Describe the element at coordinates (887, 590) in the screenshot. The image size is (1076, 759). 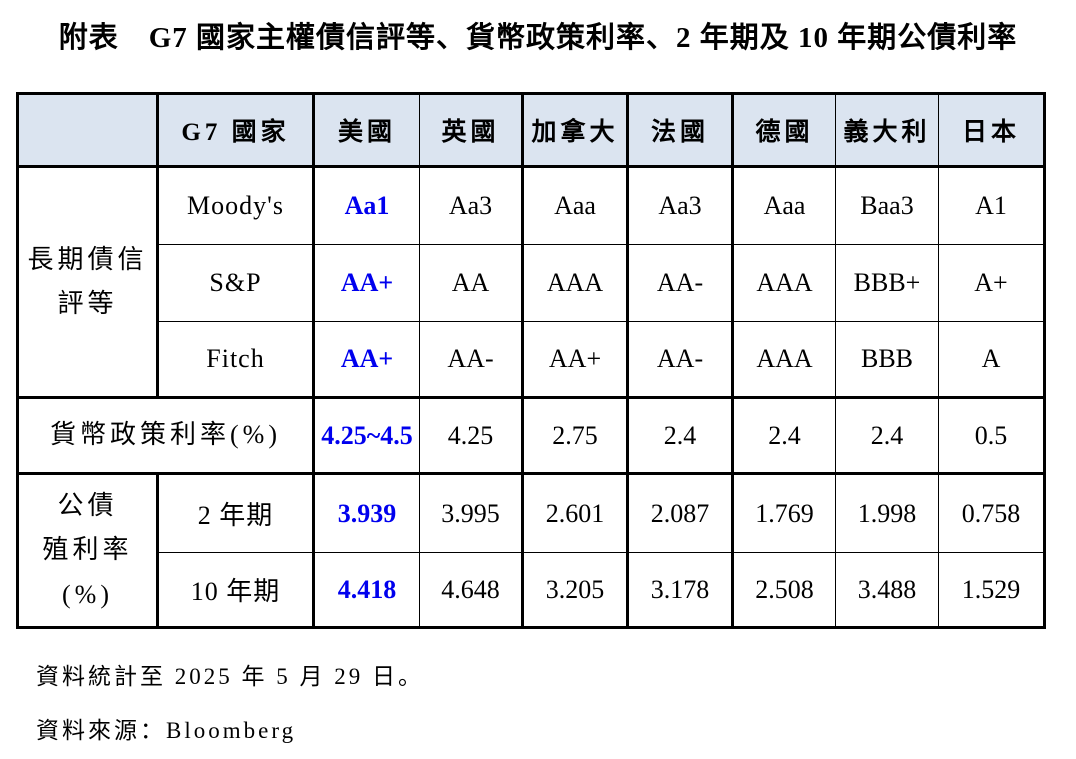
I see `yield-cell: 3.488` at that location.